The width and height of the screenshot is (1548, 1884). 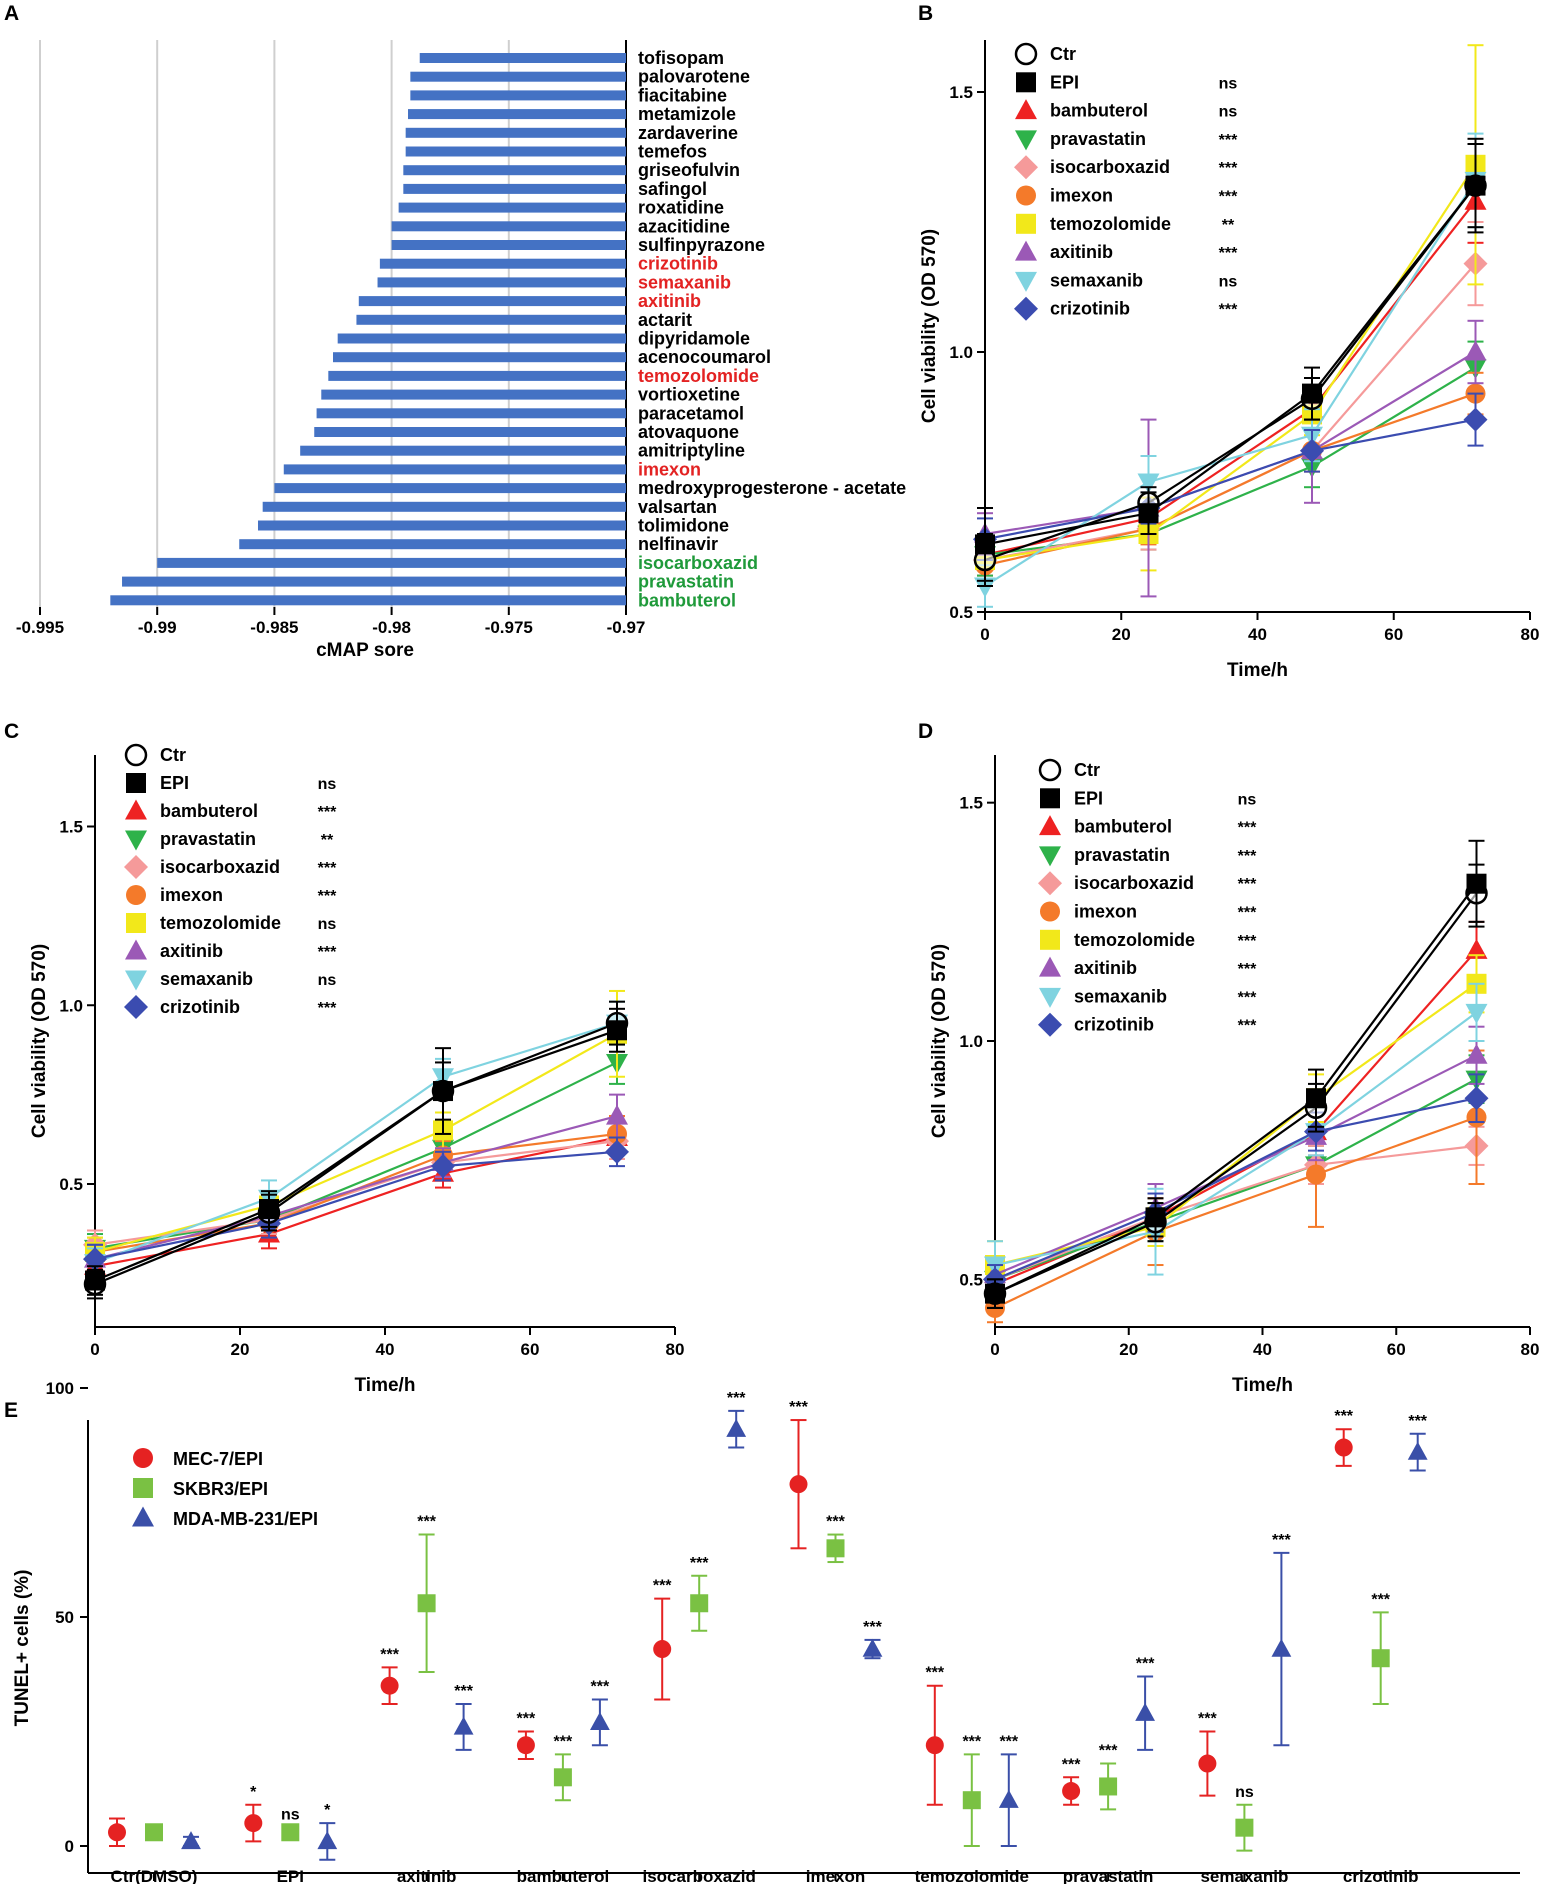 I want to click on panel-label-e: E, so click(x=11, y=1410).